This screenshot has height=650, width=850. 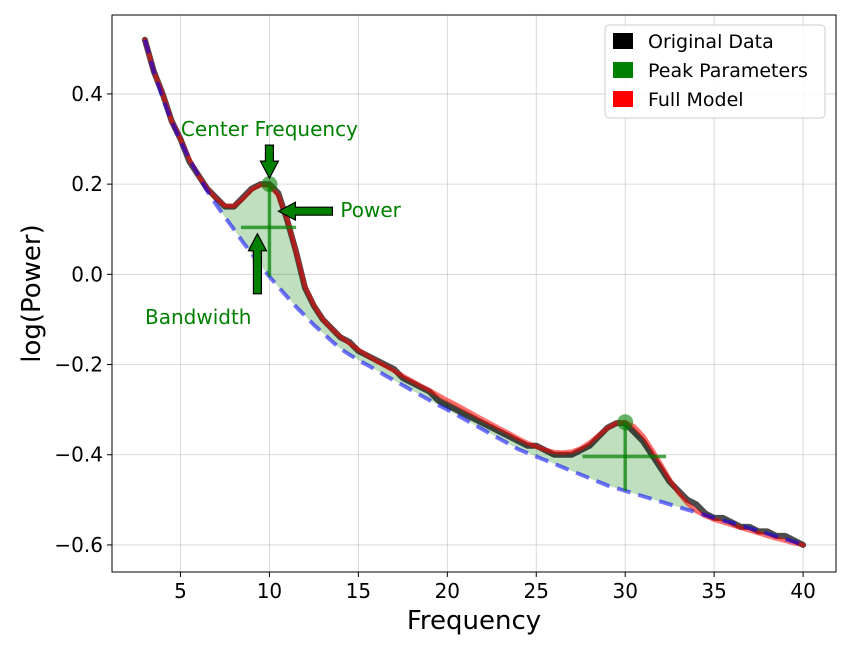 I want to click on legend-label: Peak Parameters, so click(x=728, y=71).